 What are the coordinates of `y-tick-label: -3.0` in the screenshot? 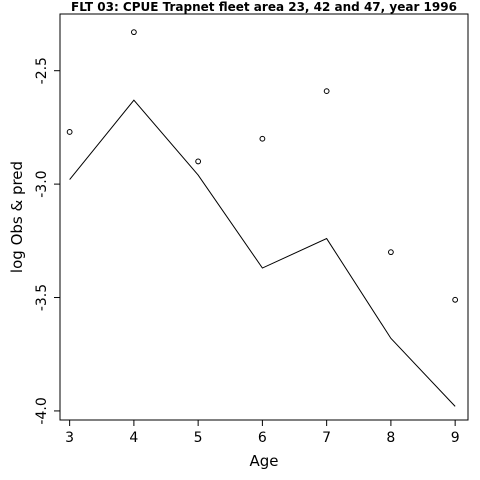 It's located at (42, 183).